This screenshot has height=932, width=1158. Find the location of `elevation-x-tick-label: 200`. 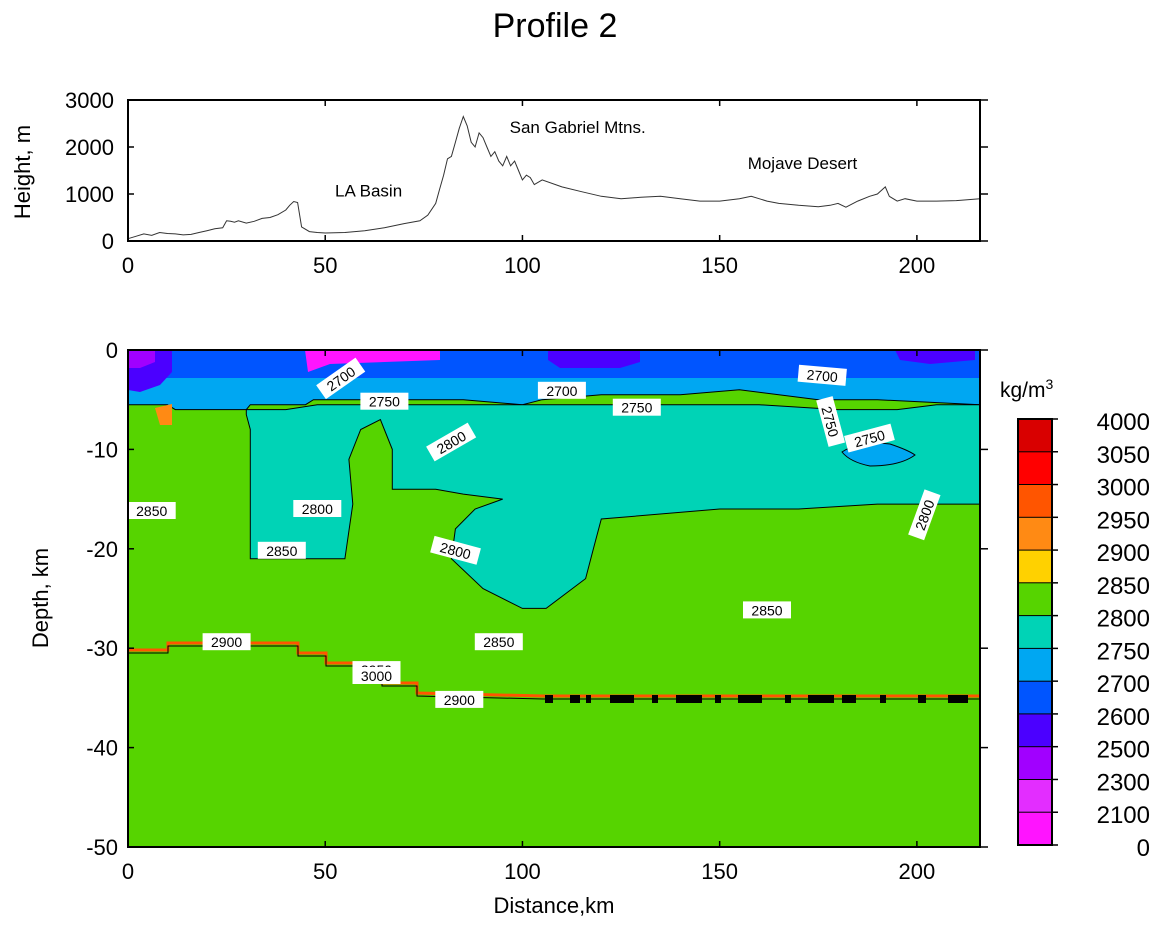

elevation-x-tick-label: 200 is located at coordinates (917, 265).